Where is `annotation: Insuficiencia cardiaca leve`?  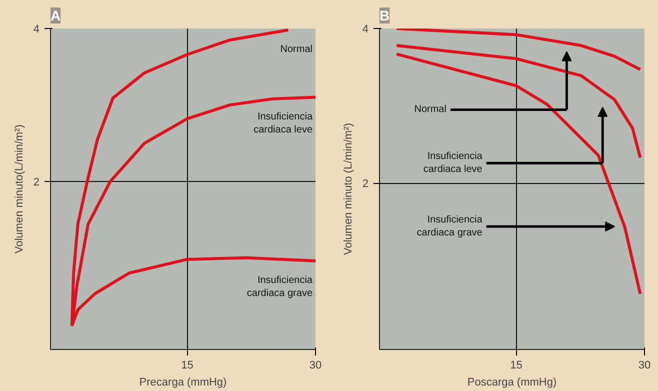 annotation: Insuficiencia cardiaca leve is located at coordinates (453, 163).